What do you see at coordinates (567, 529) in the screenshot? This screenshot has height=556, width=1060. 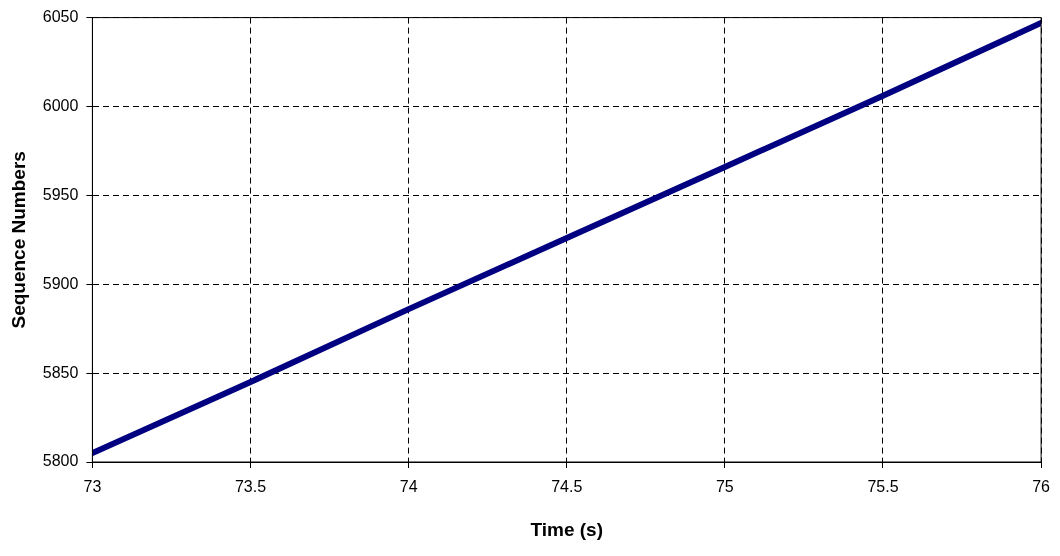 I see `x-axis-title: Time (s)` at bounding box center [567, 529].